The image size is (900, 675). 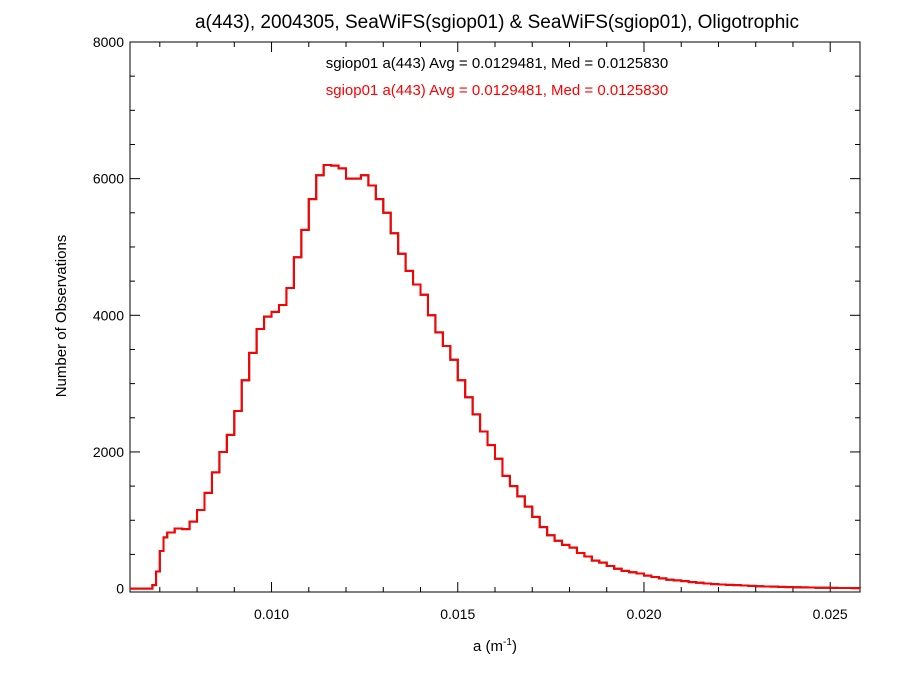 What do you see at coordinates (271, 614) in the screenshot?
I see `x-tick-label: 0.010` at bounding box center [271, 614].